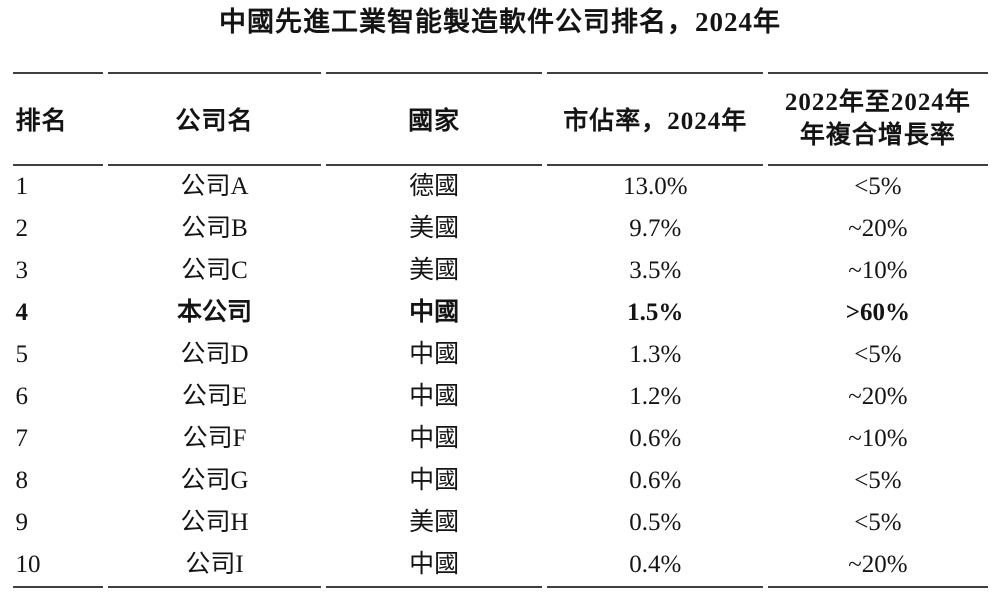 The image size is (1000, 601). Describe the element at coordinates (500, 397) in the screenshot. I see `table-row: 6 公司E 中國 1.2% ~20%` at that location.